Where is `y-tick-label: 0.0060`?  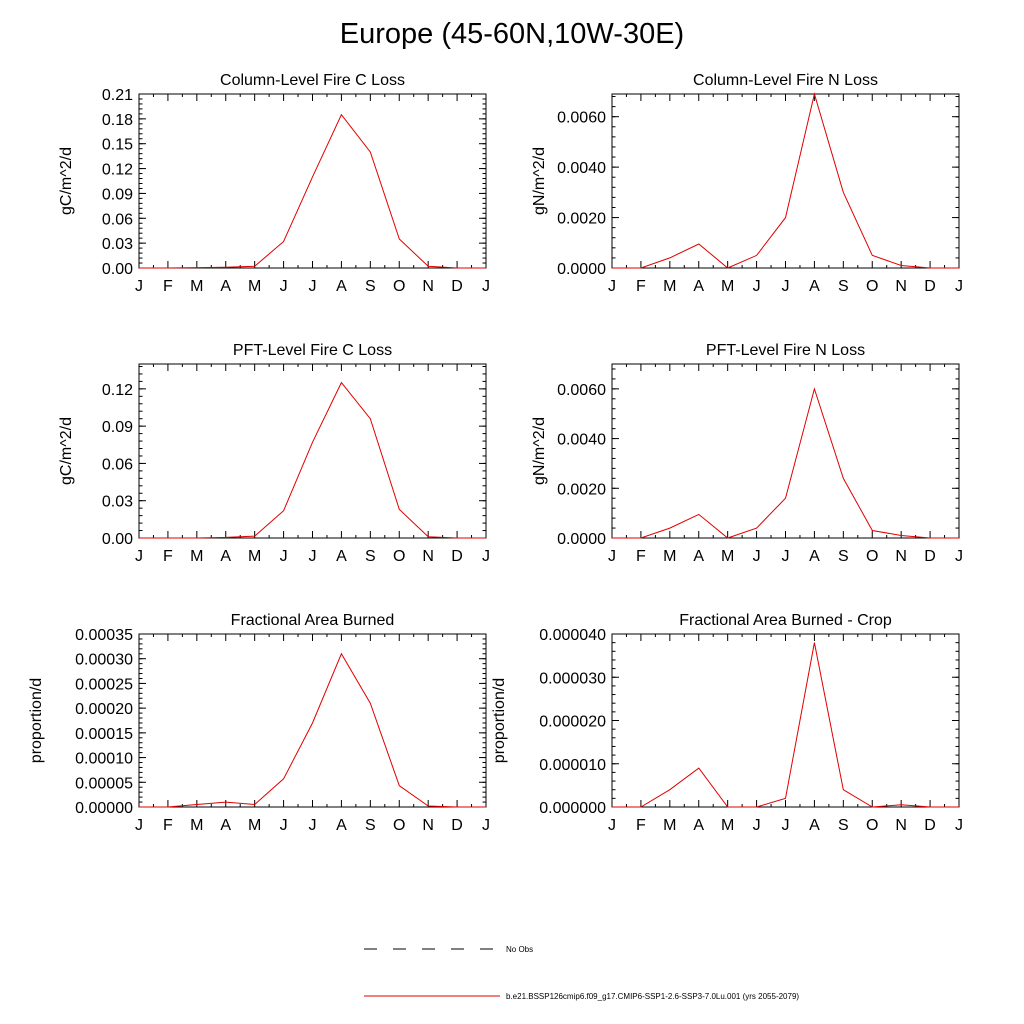 y-tick-label: 0.0060 is located at coordinates (581, 390).